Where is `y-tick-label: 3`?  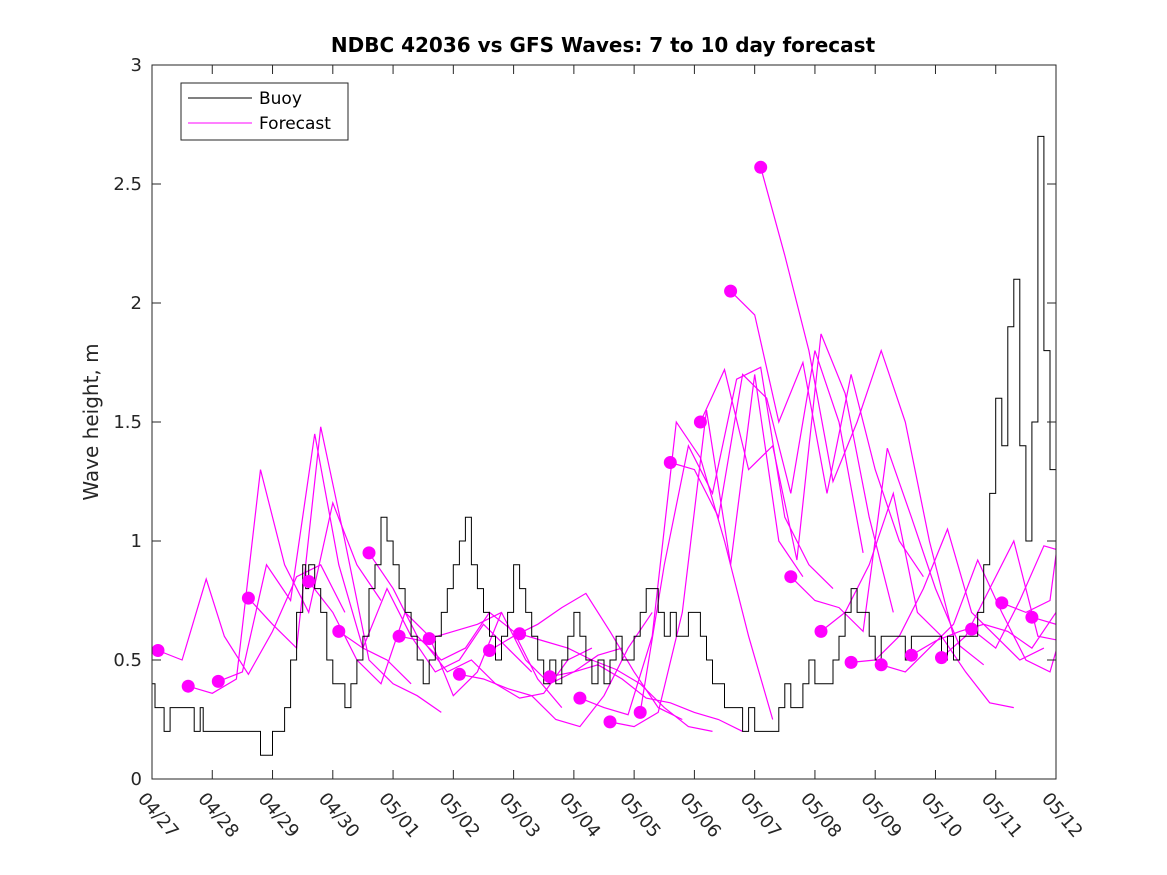 y-tick-label: 3 is located at coordinates (136, 65).